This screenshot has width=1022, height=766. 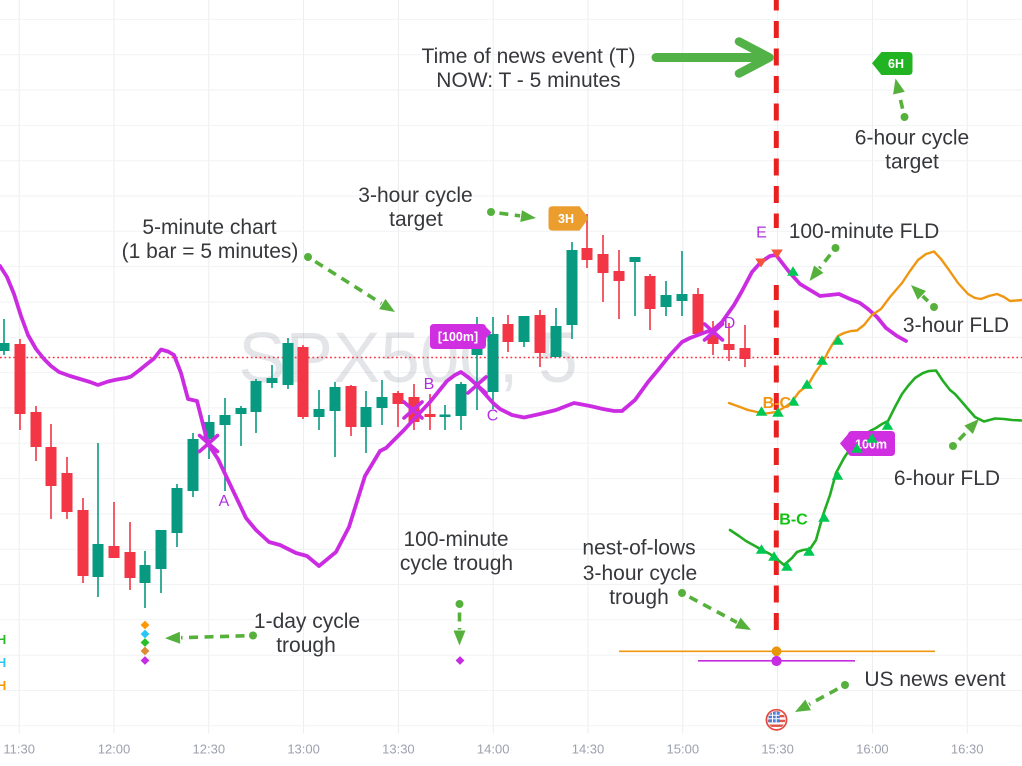 I want to click on svg-text: 15:30, so click(x=777, y=749).